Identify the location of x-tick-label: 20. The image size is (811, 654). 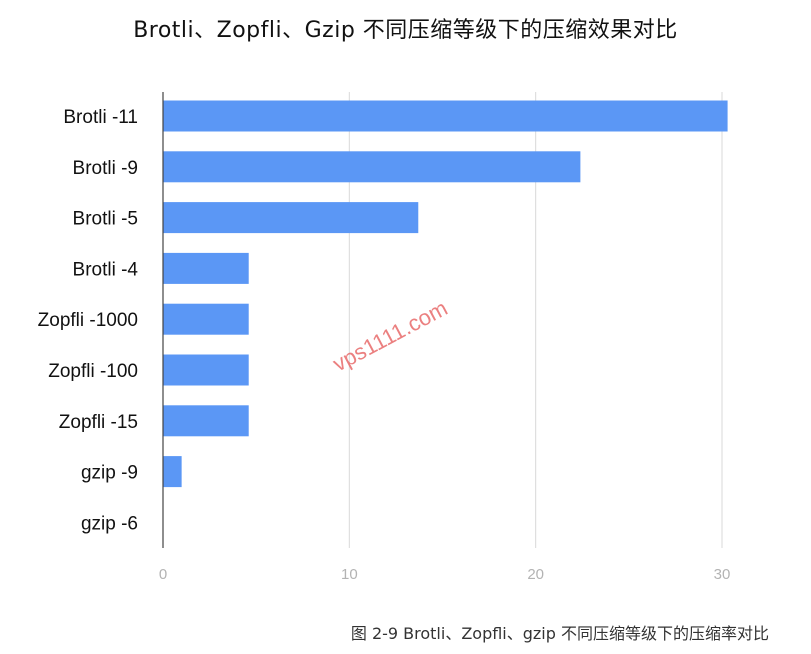
(535, 574).